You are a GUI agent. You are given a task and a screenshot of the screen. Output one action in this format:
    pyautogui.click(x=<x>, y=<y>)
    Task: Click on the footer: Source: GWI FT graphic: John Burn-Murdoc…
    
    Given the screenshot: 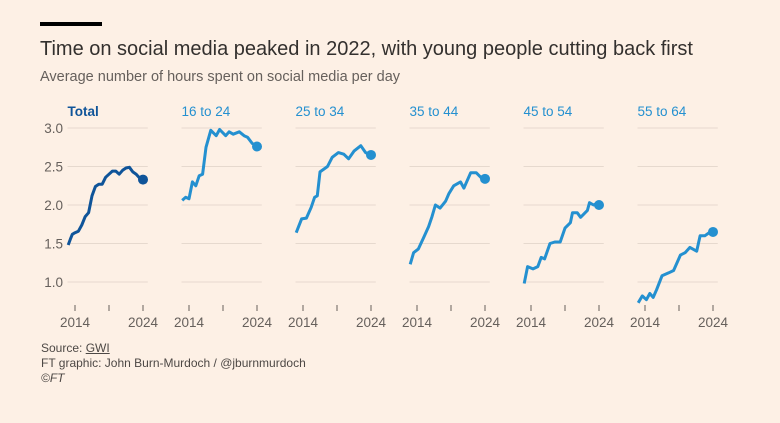 What is the action you would take?
    pyautogui.click(x=173, y=363)
    